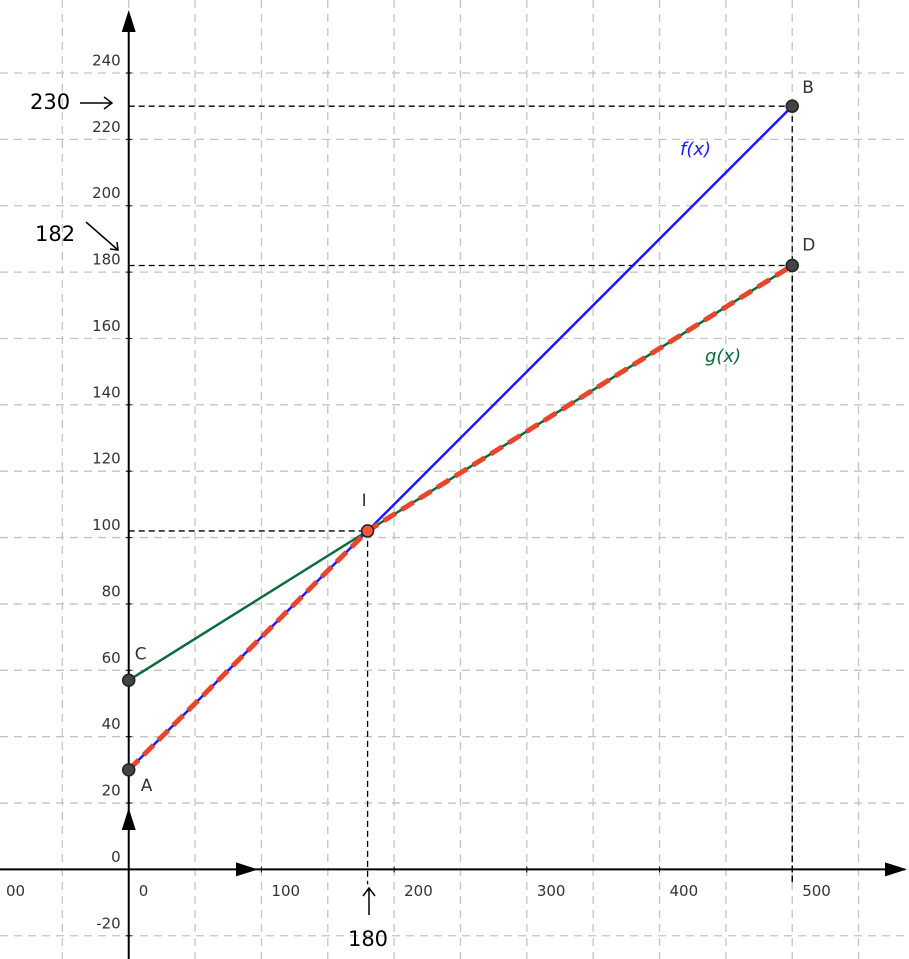 The height and width of the screenshot is (959, 909). I want to click on point-label: B, so click(808, 88).